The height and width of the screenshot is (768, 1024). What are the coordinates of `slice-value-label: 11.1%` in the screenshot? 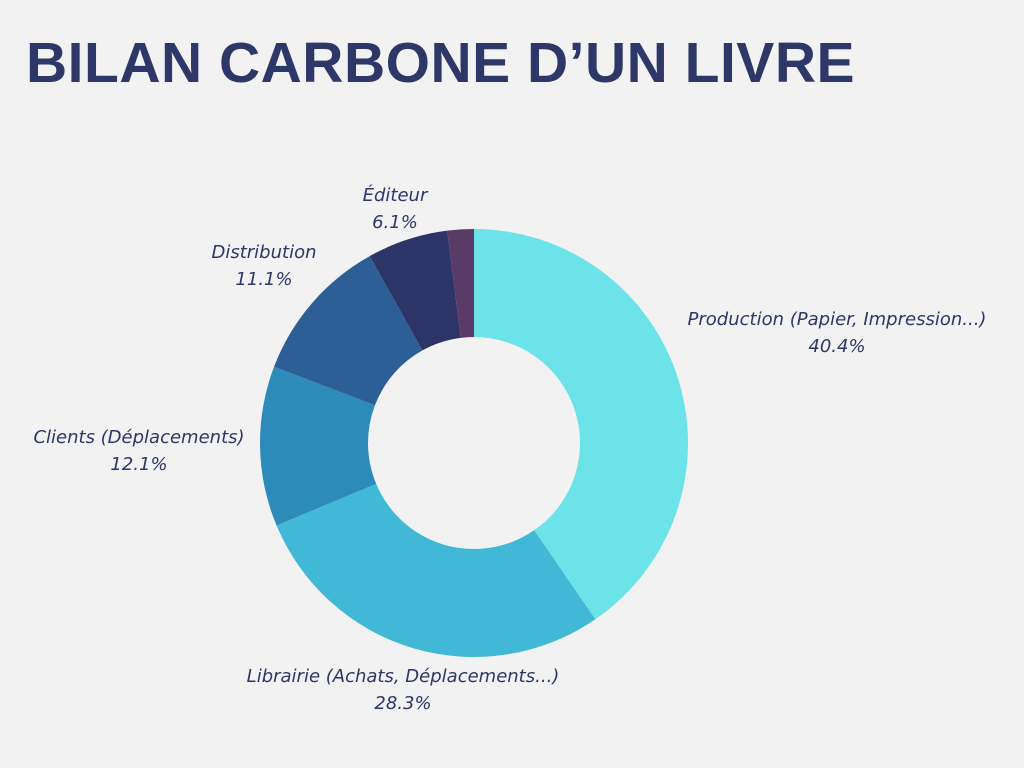 It's located at (263, 279).